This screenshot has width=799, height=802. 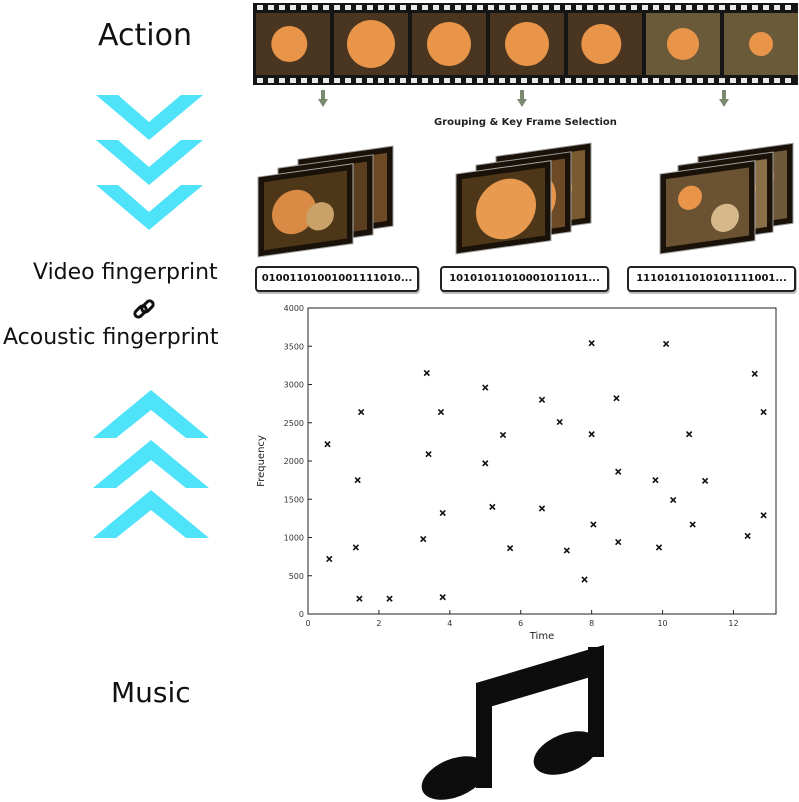 I want to click on y-tick-label: 3000, so click(x=294, y=385).